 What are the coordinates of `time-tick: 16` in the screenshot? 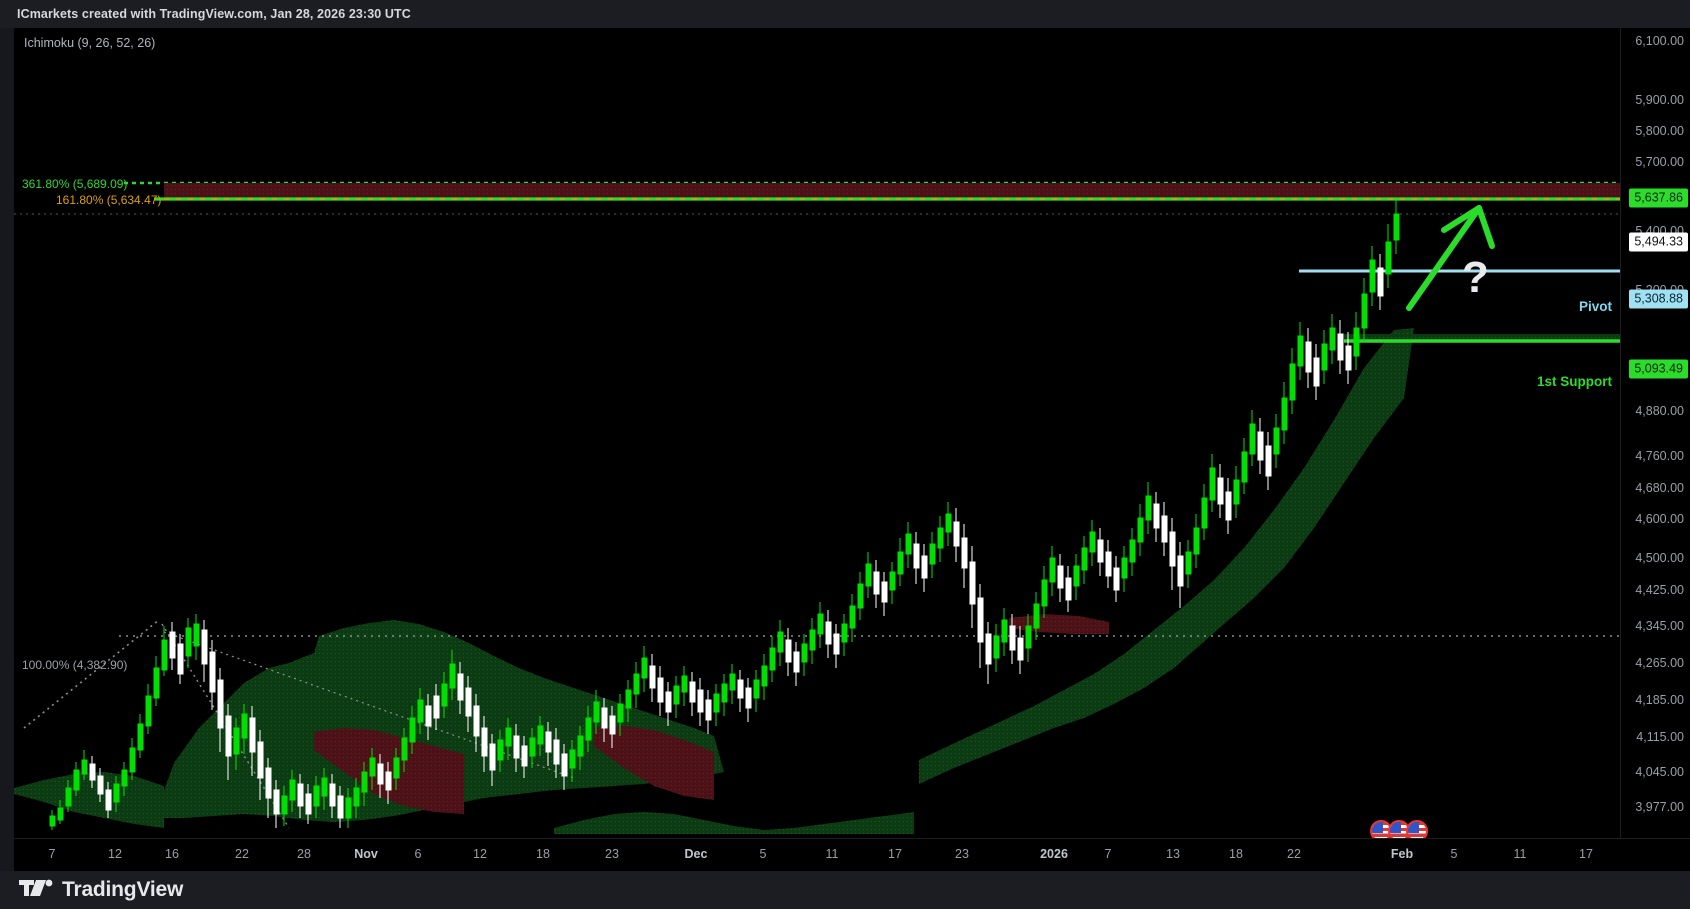 It's located at (172, 854).